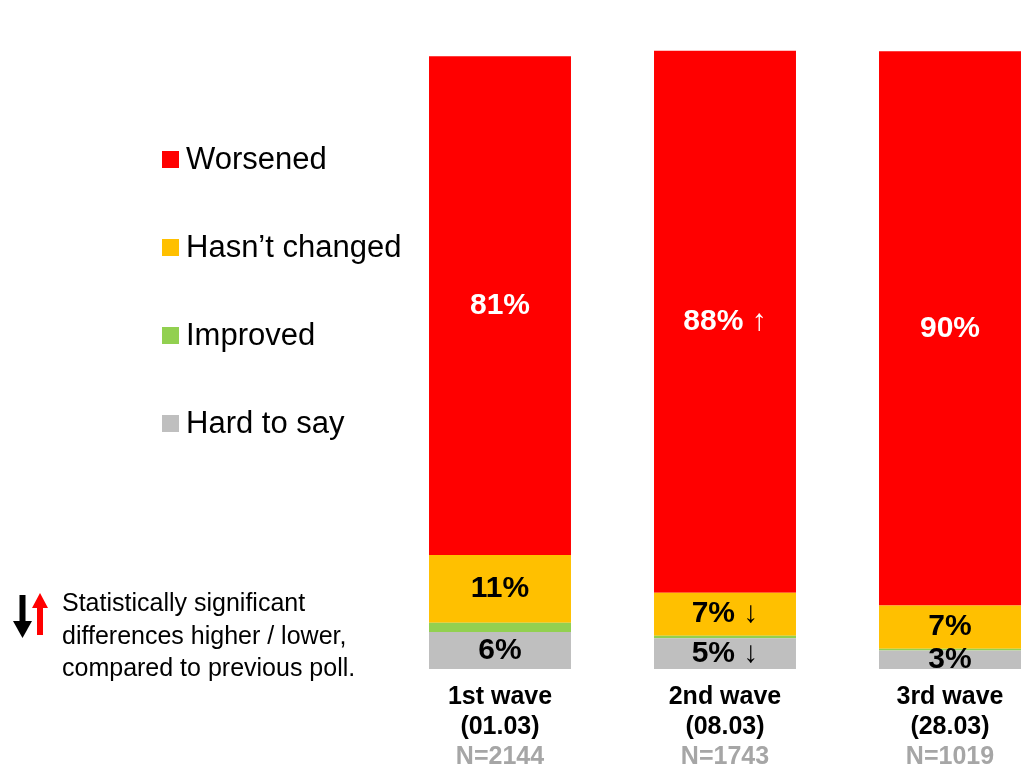 The width and height of the screenshot is (1023, 770). I want to click on text: Statistically significant differences higher / lower, compared to previous poll., so click(209, 635).